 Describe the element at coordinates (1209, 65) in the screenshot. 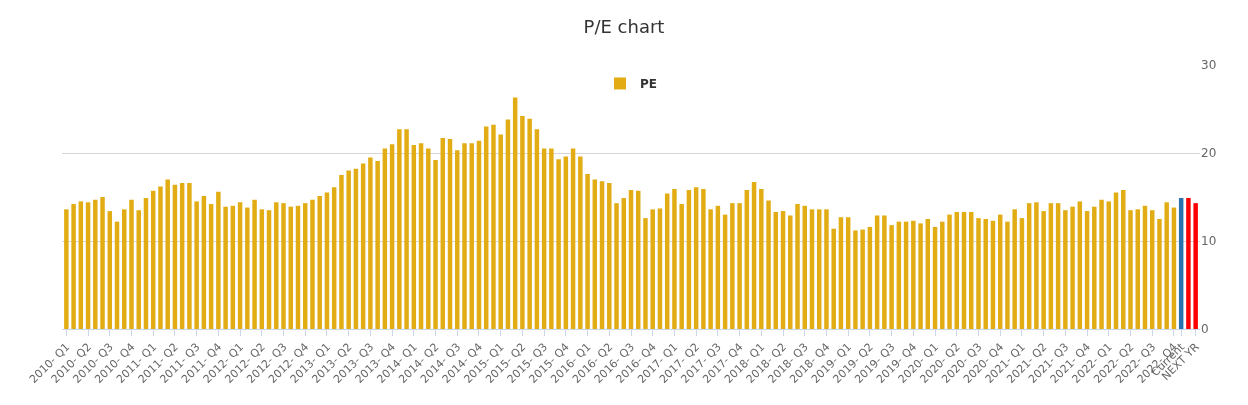

I see `y-tick-label: 30` at that location.